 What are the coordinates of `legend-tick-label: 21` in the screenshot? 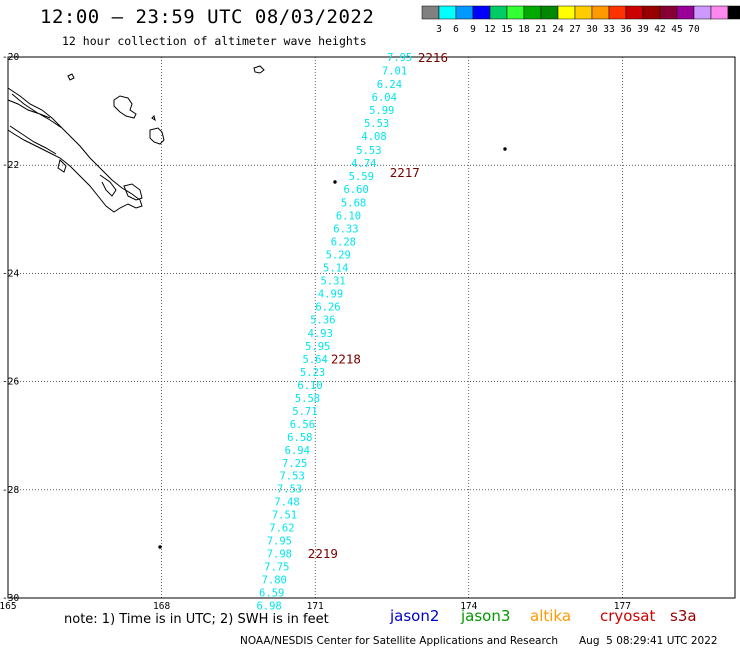 It's located at (541, 29).